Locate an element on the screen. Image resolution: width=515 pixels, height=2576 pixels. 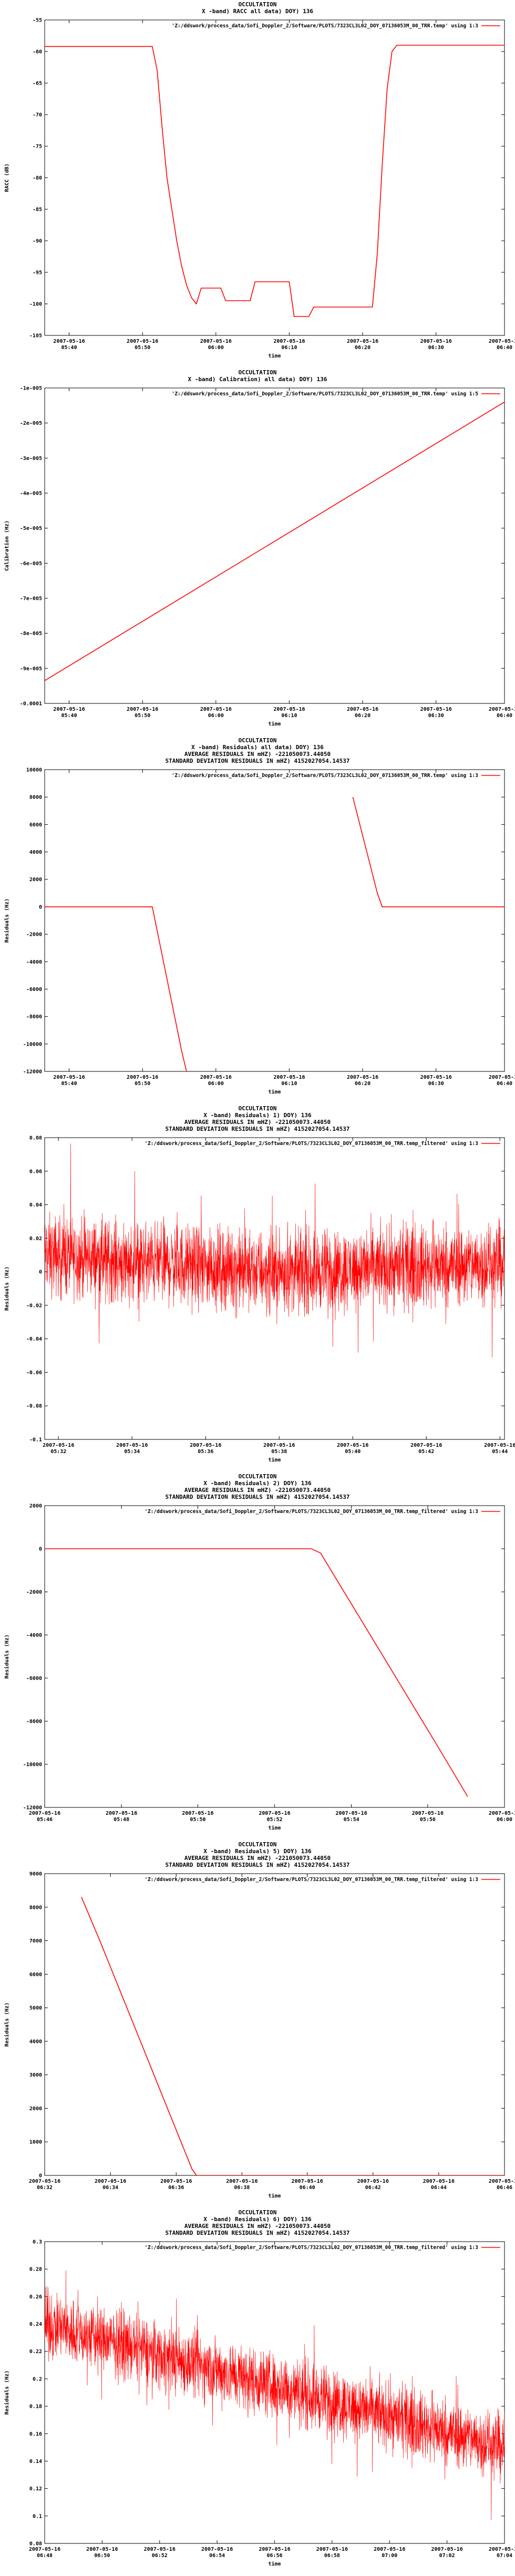
y-tick-label: -60 is located at coordinates (37, 52).